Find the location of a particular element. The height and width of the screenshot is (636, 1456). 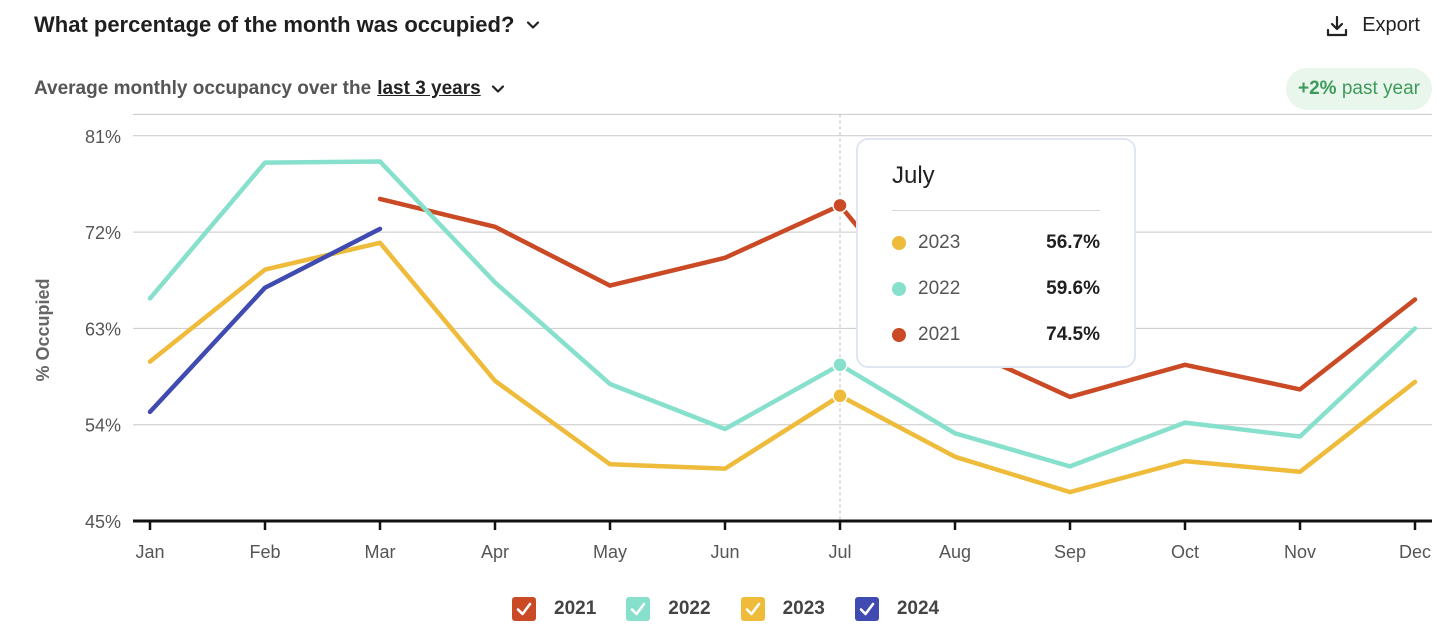

tooltip-title: July is located at coordinates (913, 175).